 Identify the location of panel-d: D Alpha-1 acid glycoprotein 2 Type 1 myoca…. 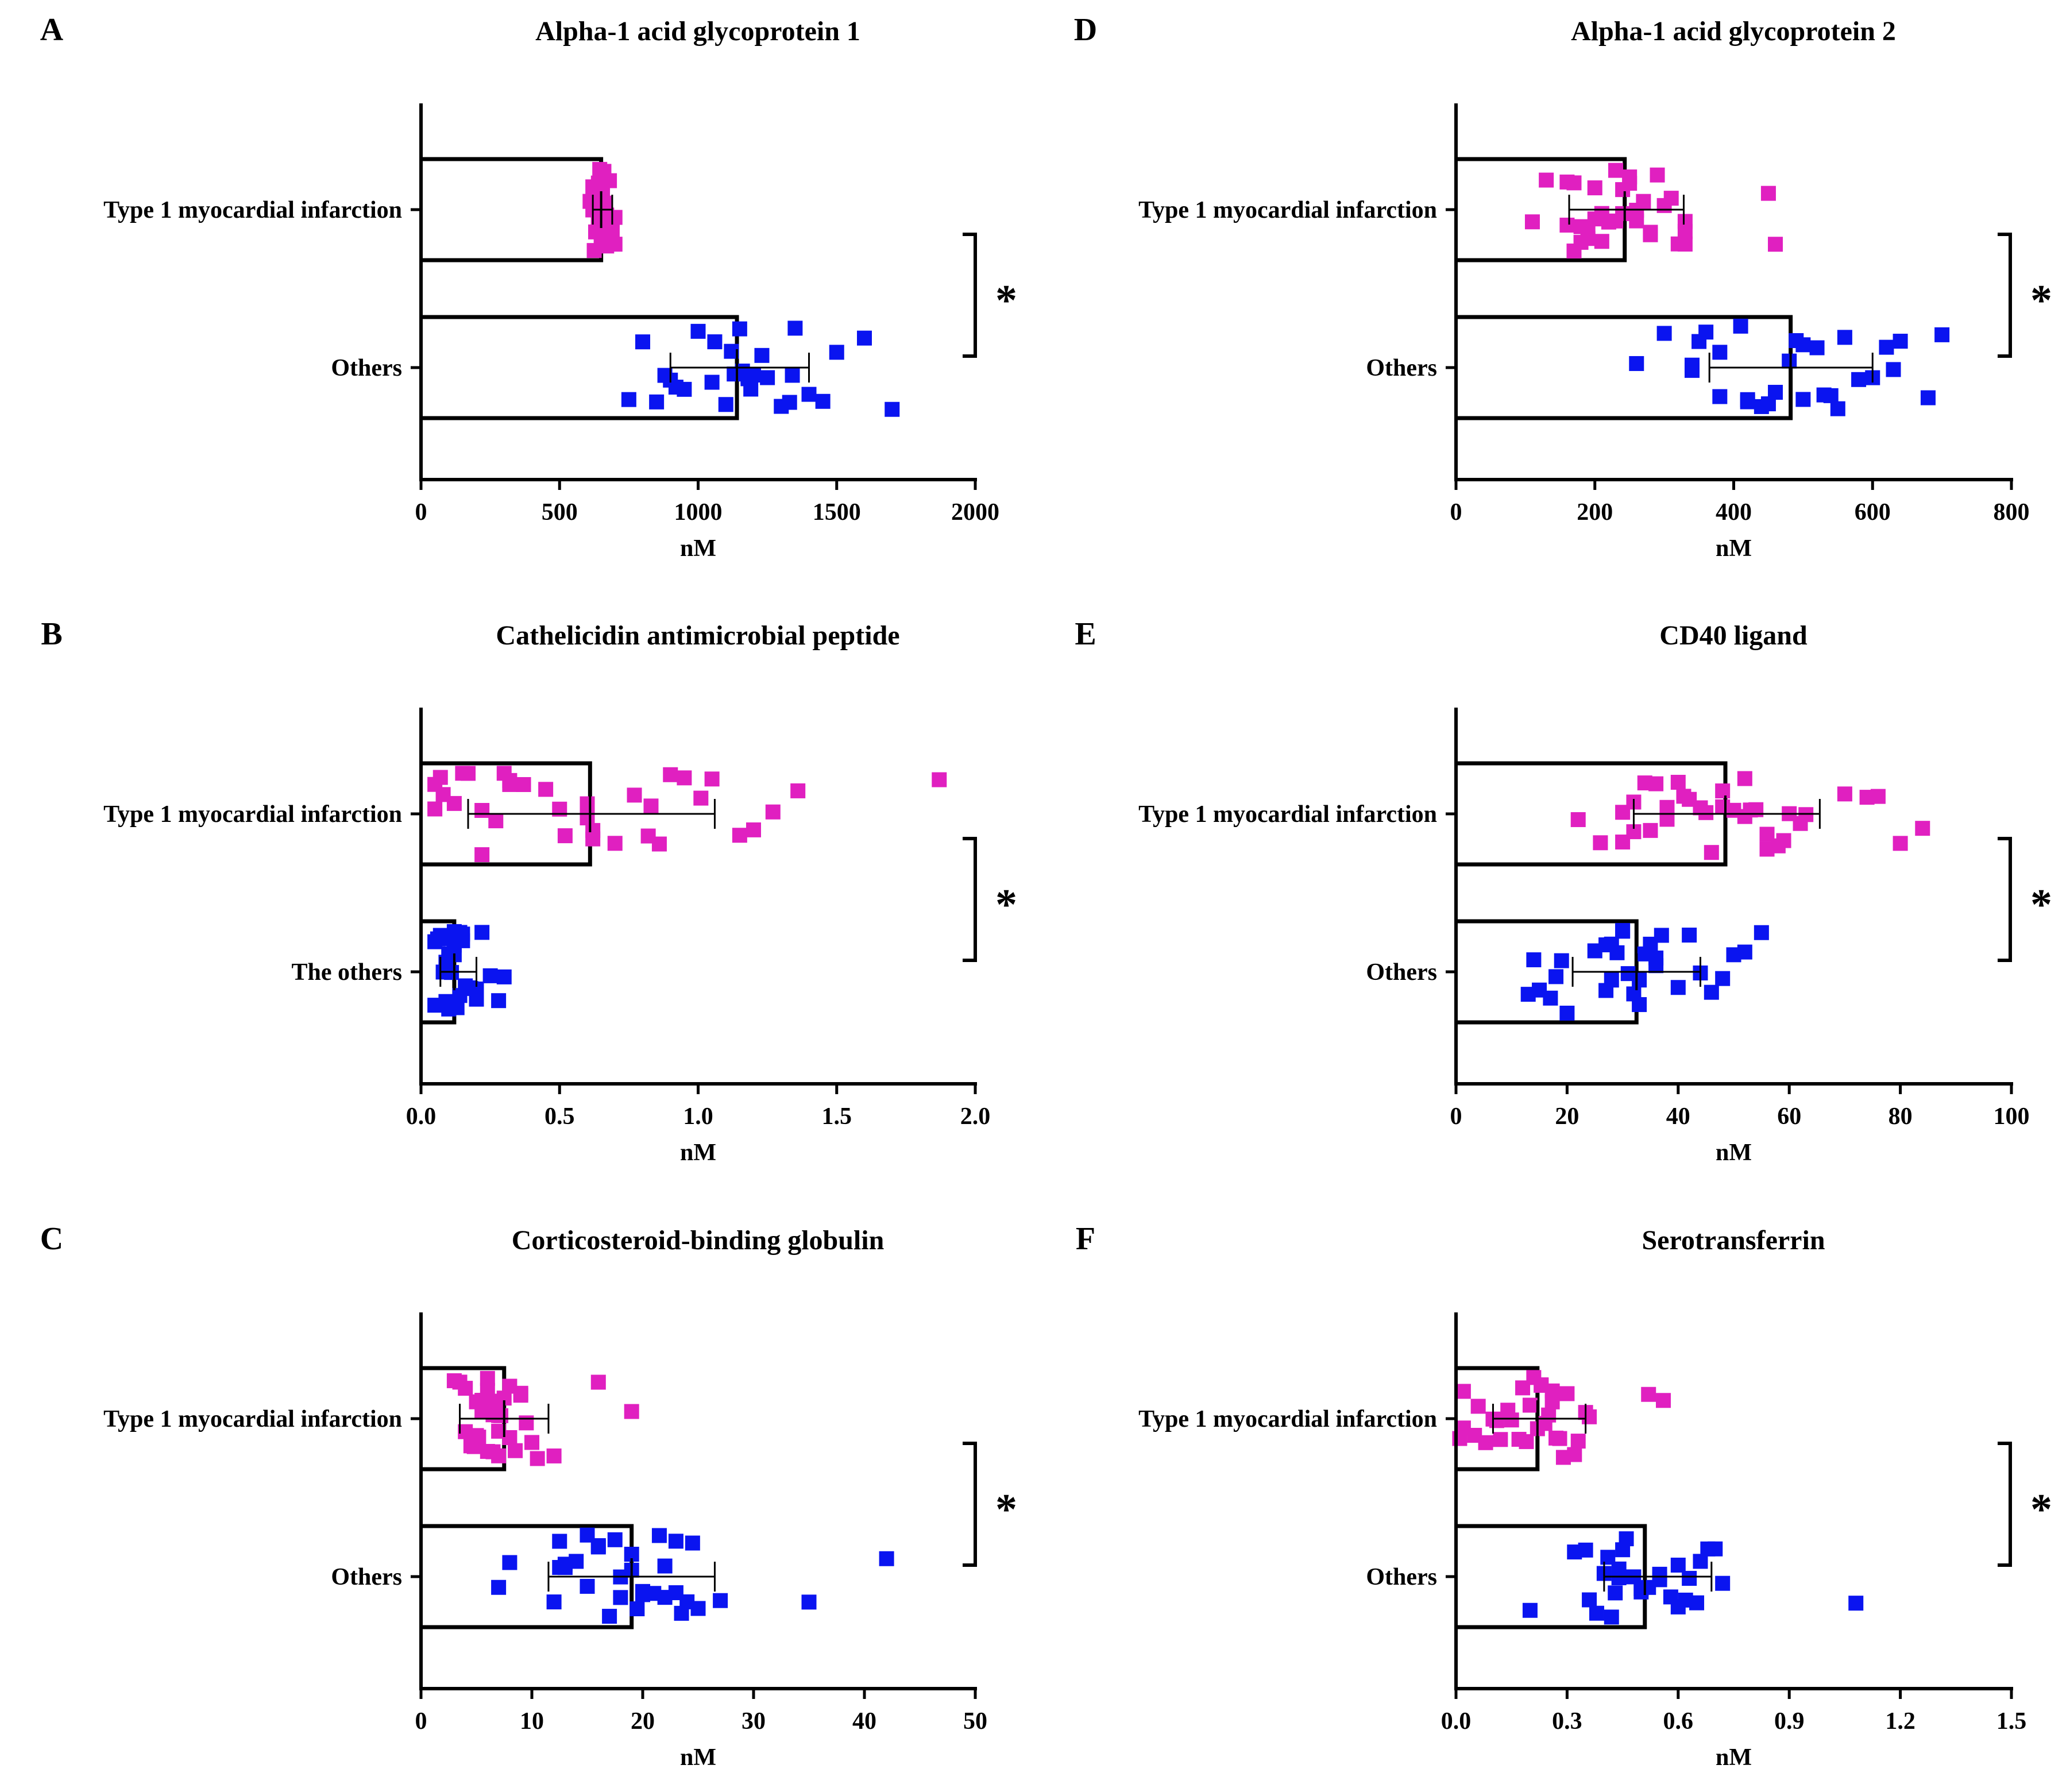
(1563, 287).